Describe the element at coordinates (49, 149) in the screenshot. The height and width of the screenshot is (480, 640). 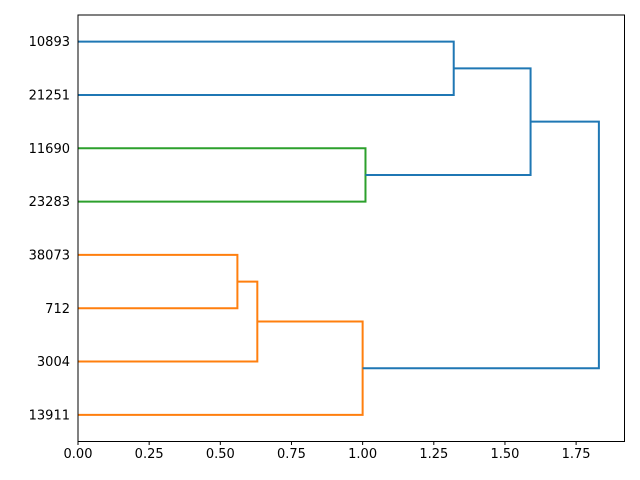
I see `leaf-label: 11690` at that location.